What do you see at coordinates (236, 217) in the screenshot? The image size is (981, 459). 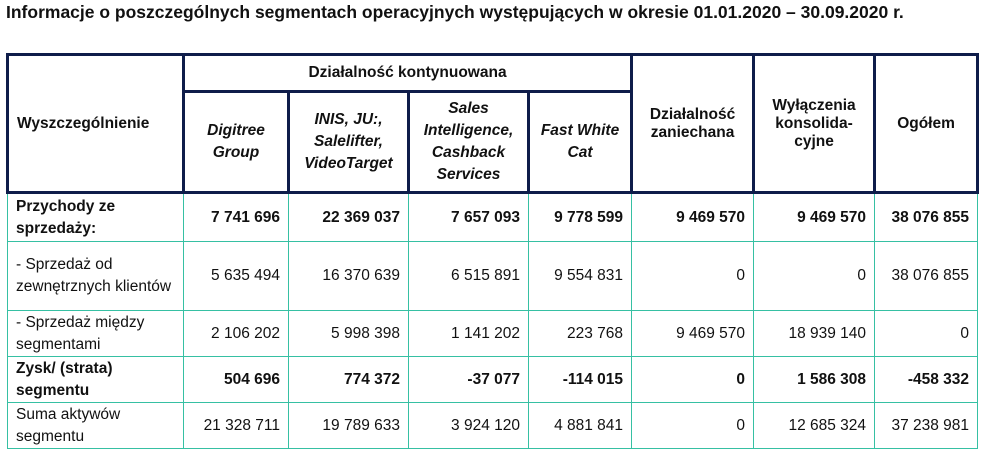 I see `table-cell: 7 741 696` at bounding box center [236, 217].